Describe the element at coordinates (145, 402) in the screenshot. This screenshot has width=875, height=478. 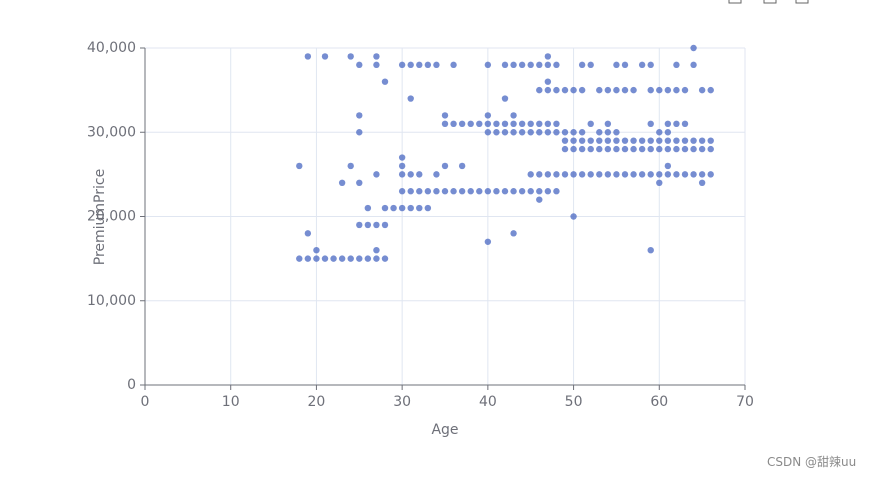
I see `x-tick-label: 0` at that location.